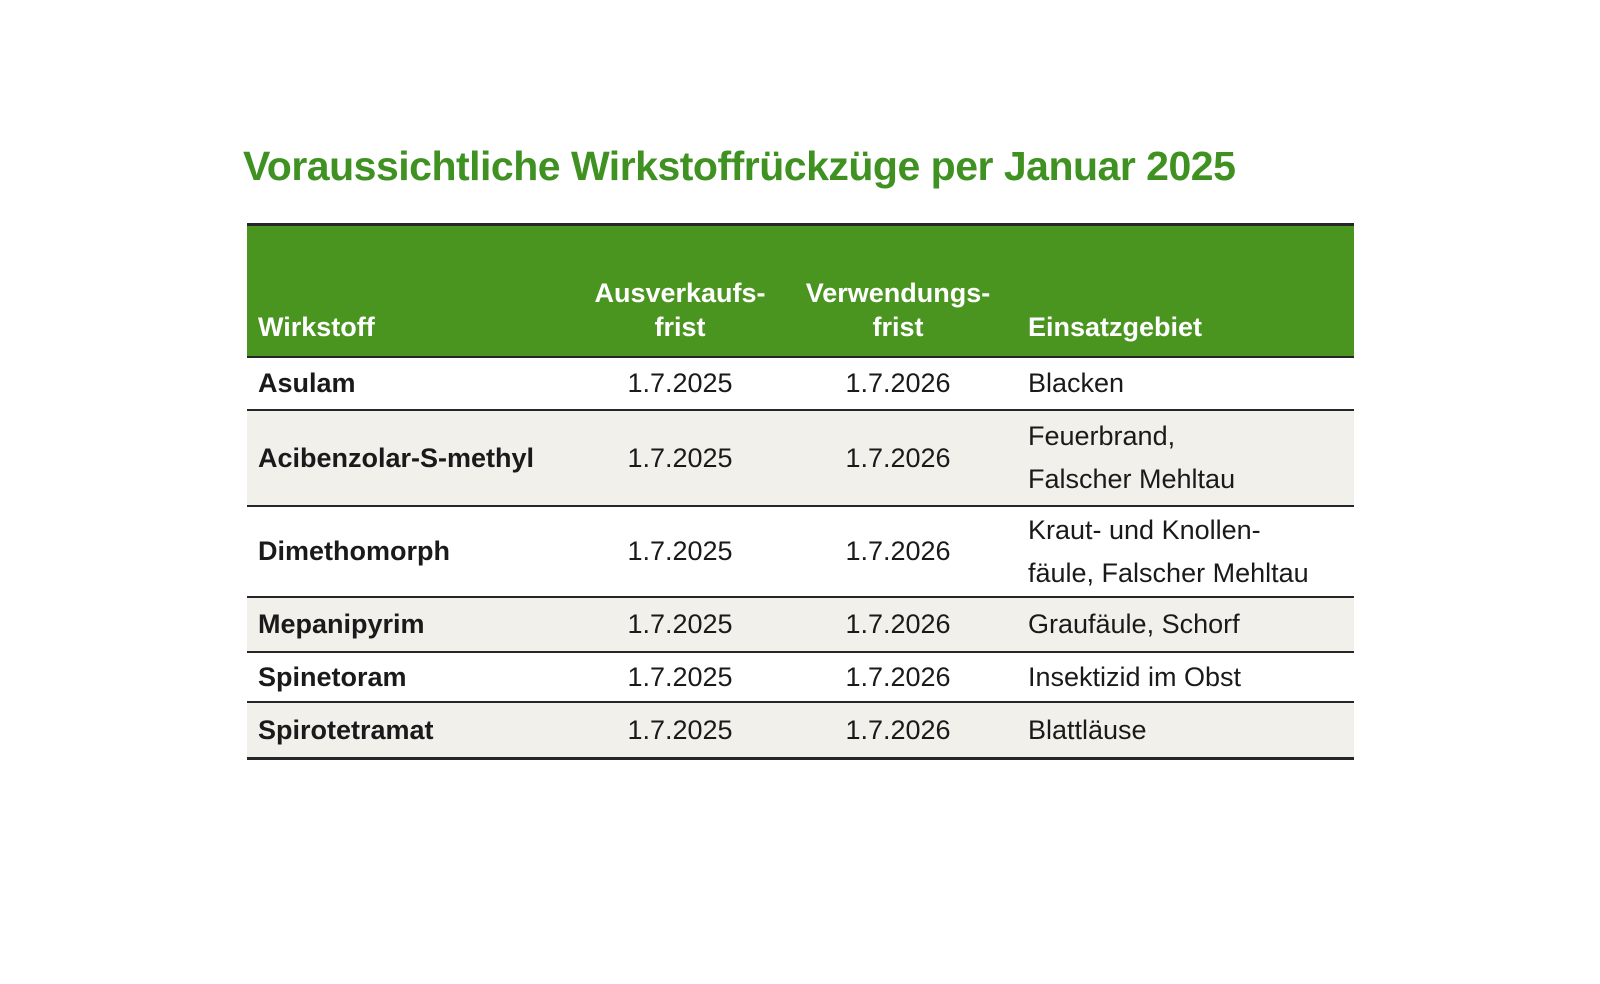 This screenshot has height=984, width=1600. What do you see at coordinates (1134, 624) in the screenshot?
I see `cell-einsatzgebiet: Graufäule, Schorf` at bounding box center [1134, 624].